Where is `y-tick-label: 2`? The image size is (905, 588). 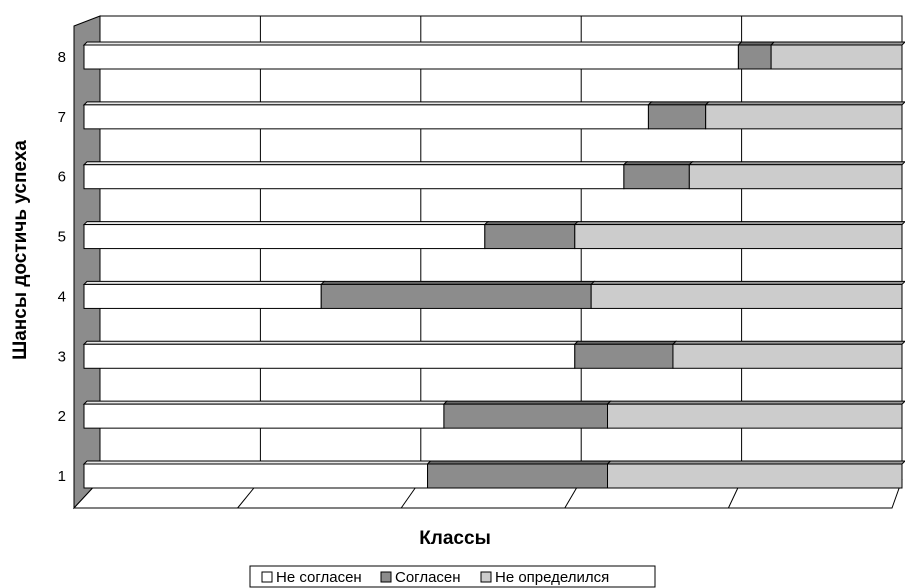
y-tick-label: 2 is located at coordinates (62, 416).